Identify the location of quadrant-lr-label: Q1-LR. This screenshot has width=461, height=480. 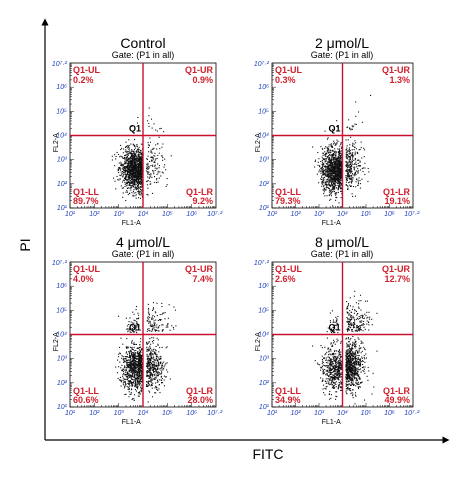
(397, 192).